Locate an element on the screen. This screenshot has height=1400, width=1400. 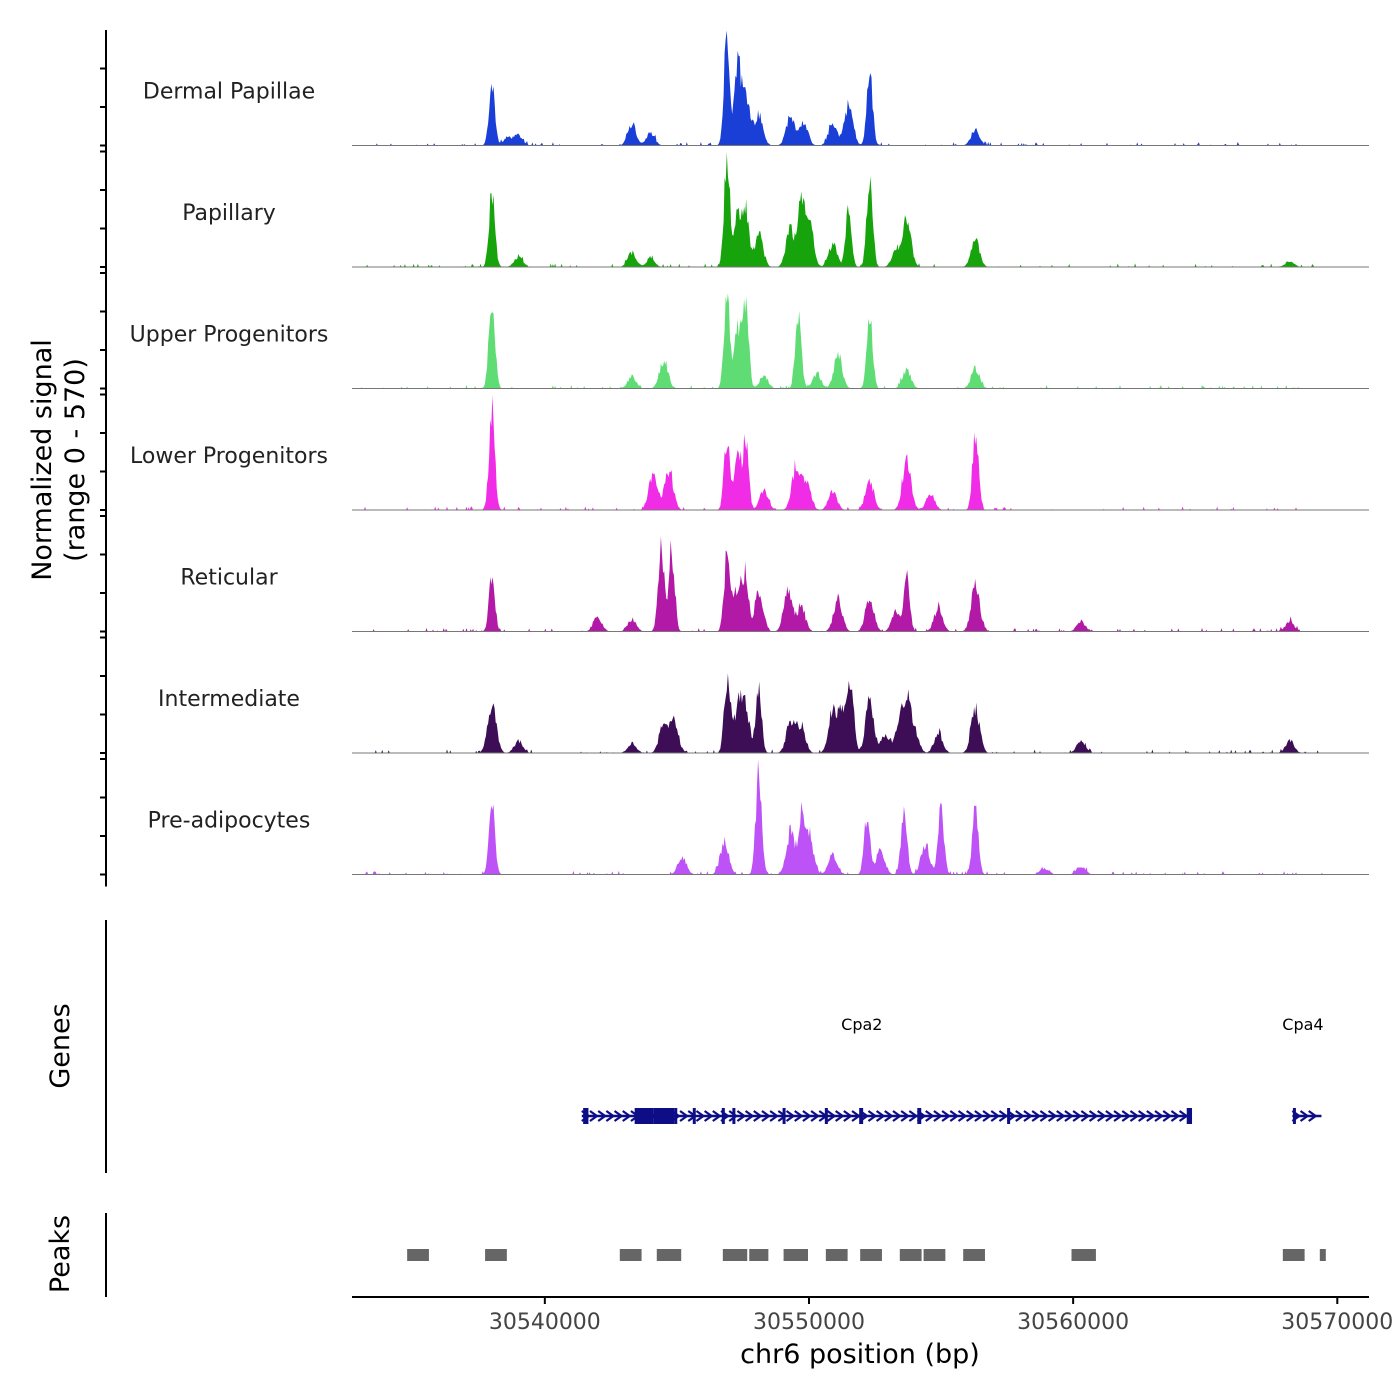
peaks-track-label: Peaks is located at coordinates (60, 1254).